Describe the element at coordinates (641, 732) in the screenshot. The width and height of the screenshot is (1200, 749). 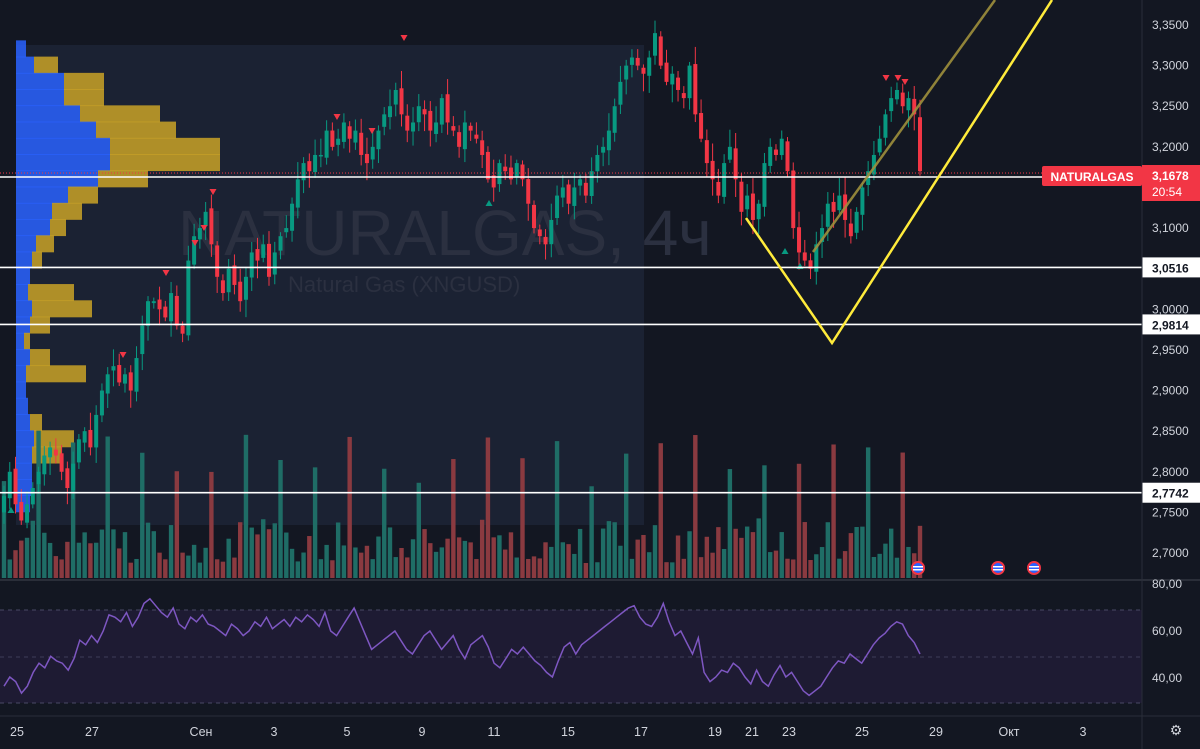
I see `time-tick-label: 17` at that location.